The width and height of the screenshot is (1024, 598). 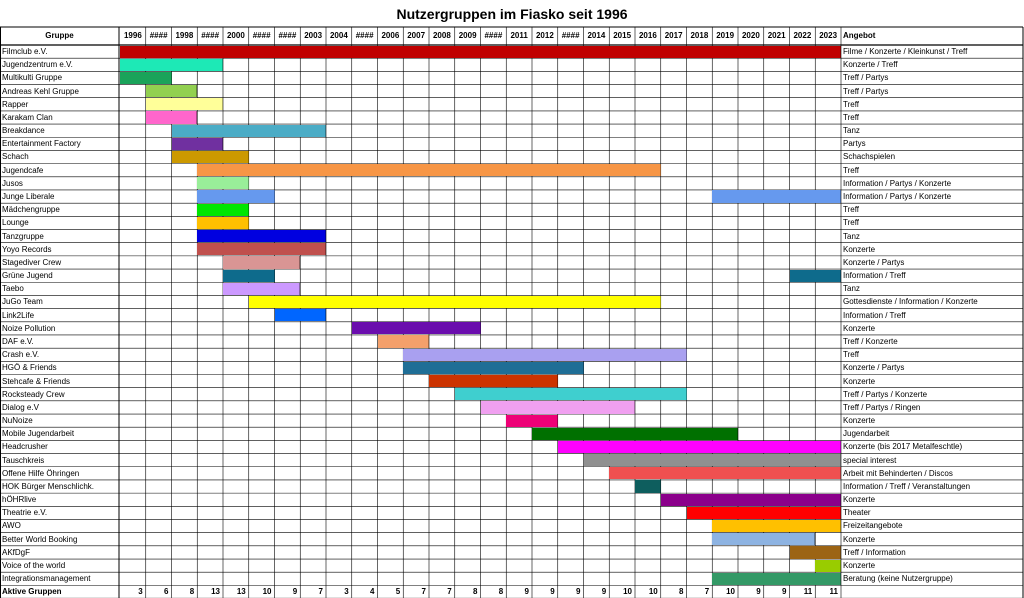 What do you see at coordinates (32, 78) in the screenshot?
I see `group-name: Multikulti Gruppe` at bounding box center [32, 78].